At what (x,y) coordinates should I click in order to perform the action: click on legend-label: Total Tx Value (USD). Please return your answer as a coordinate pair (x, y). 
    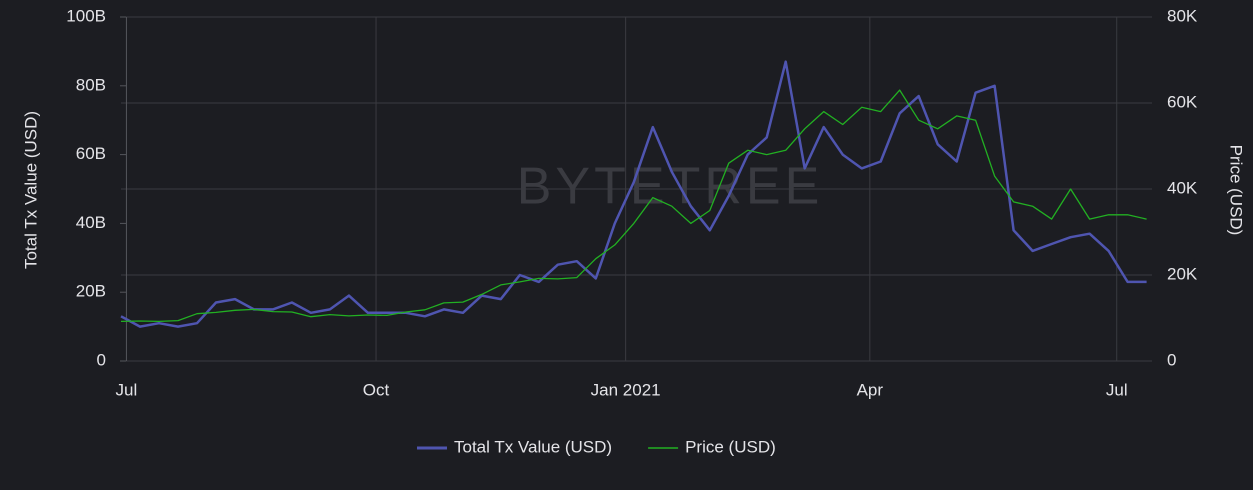
    Looking at the image, I should click on (533, 446).